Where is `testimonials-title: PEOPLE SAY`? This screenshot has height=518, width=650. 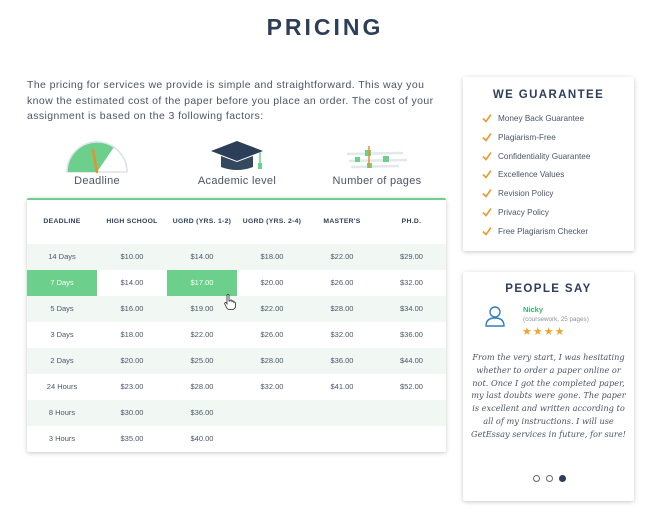 testimonials-title: PEOPLE SAY is located at coordinates (548, 289).